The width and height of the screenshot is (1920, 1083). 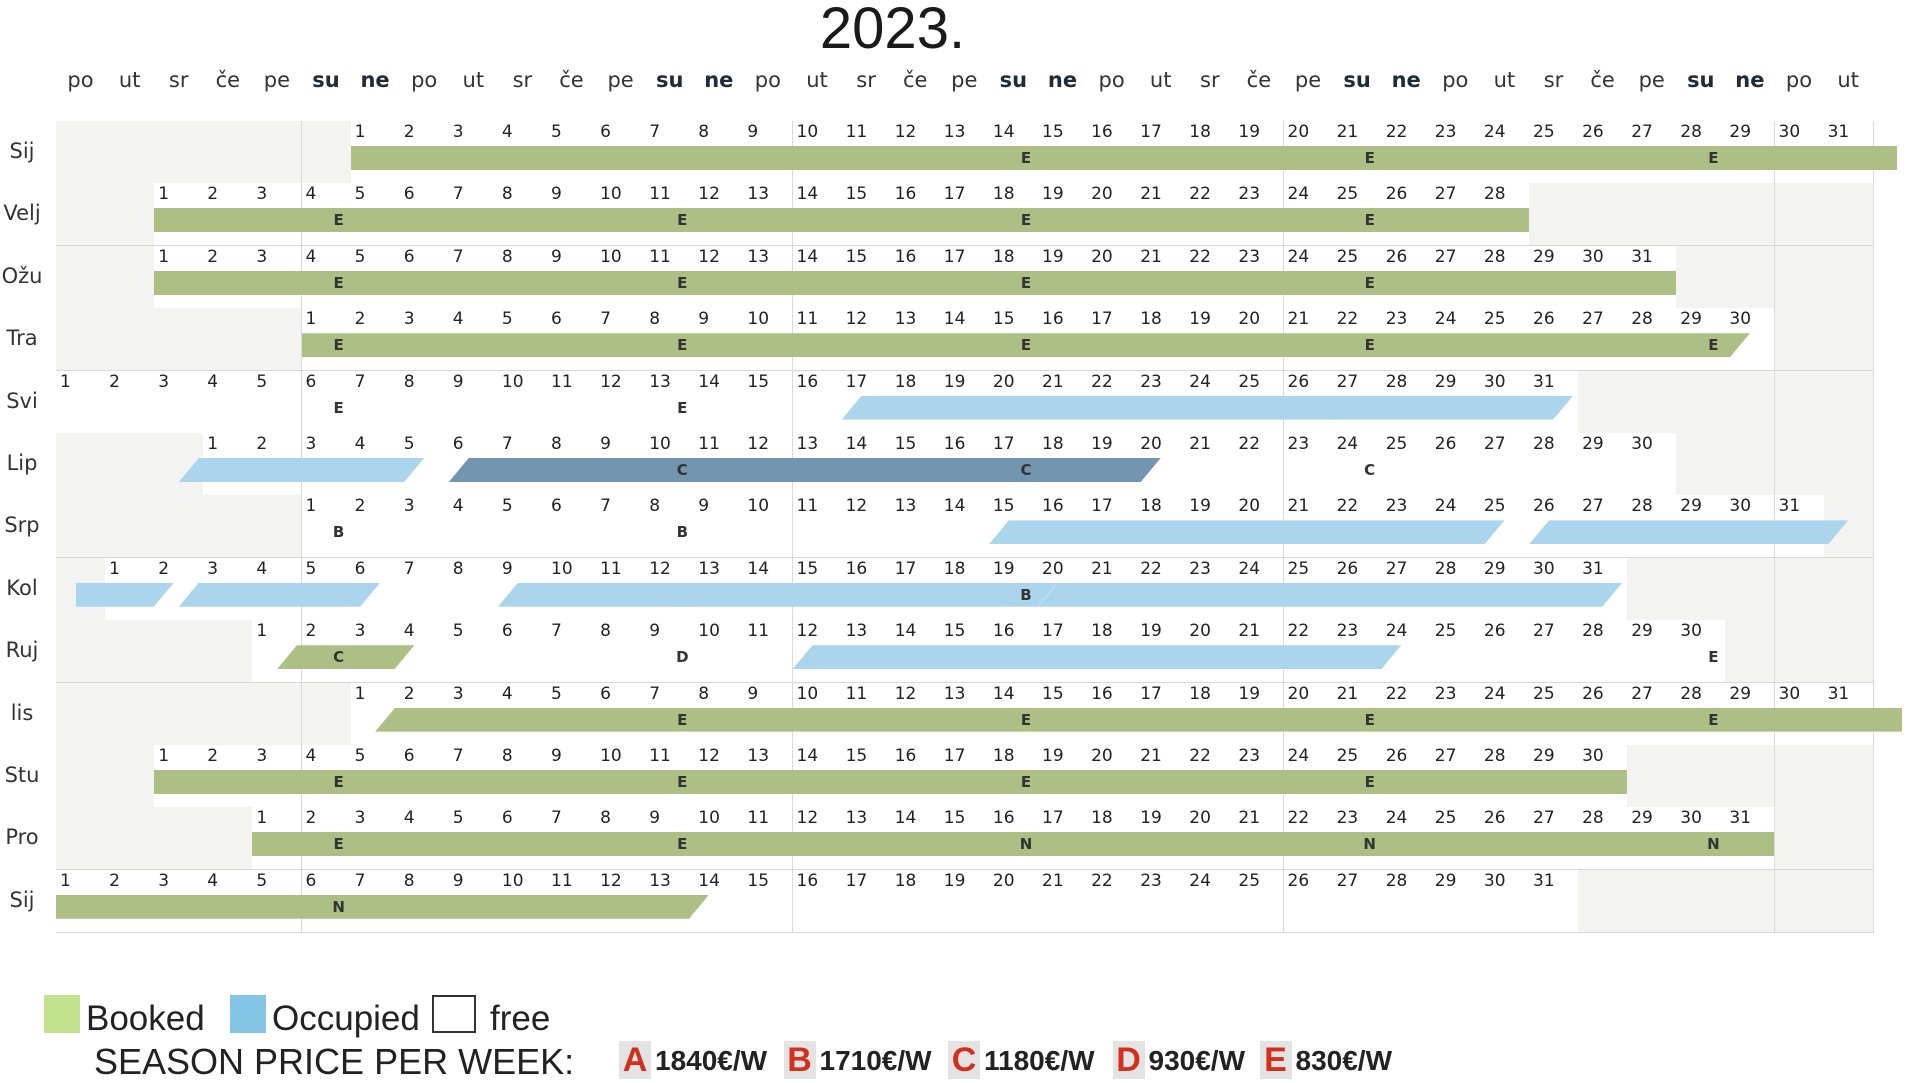 I want to click on day-number: 29, so click(x=1642, y=818).